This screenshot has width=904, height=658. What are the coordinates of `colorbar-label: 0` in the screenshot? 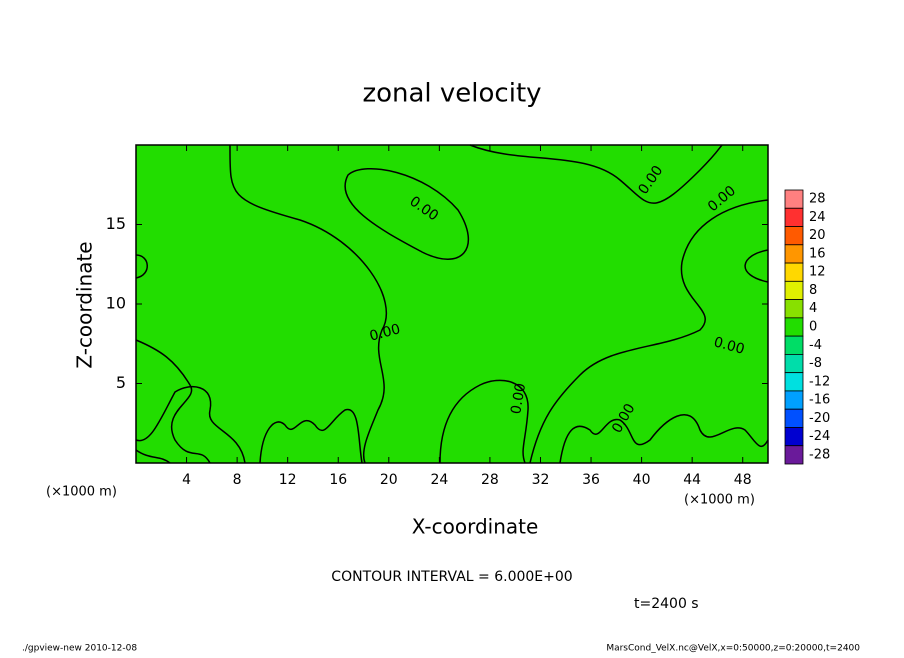 It's located at (813, 327).